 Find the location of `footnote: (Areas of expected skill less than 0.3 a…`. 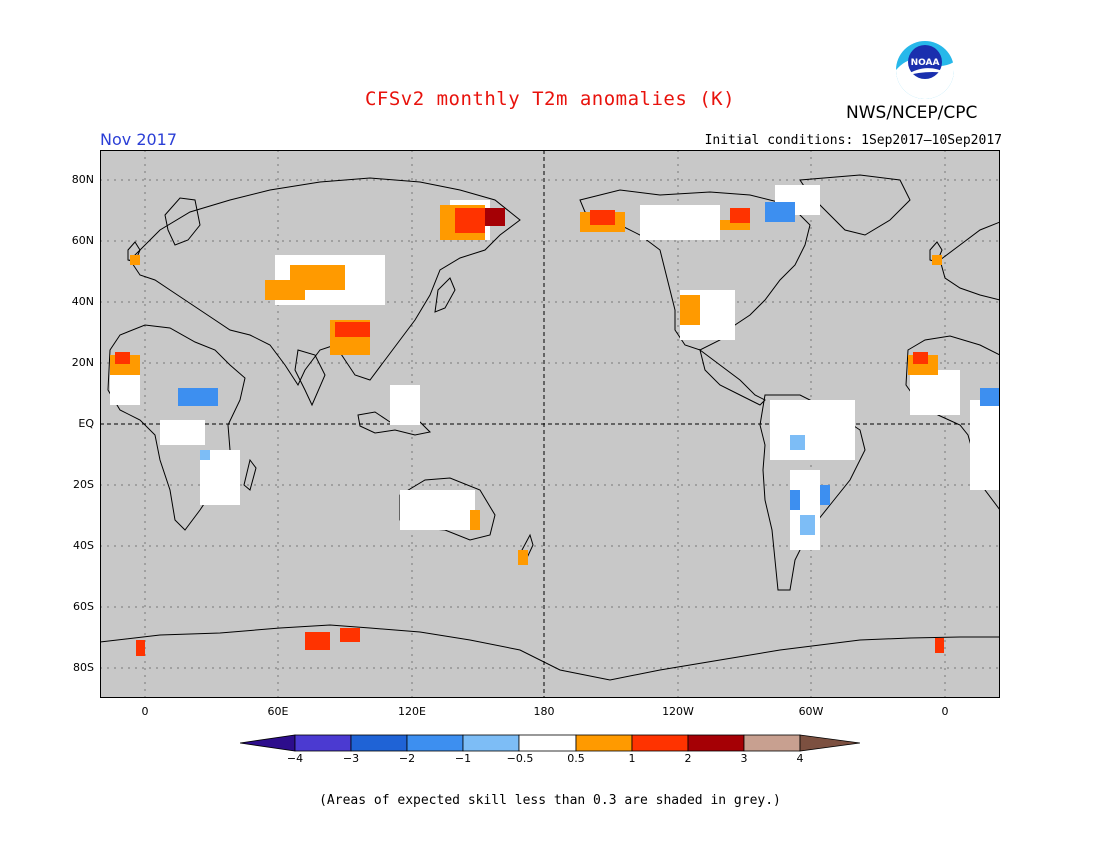

footnote: (Areas of expected skill less than 0.3 a… is located at coordinates (550, 800).